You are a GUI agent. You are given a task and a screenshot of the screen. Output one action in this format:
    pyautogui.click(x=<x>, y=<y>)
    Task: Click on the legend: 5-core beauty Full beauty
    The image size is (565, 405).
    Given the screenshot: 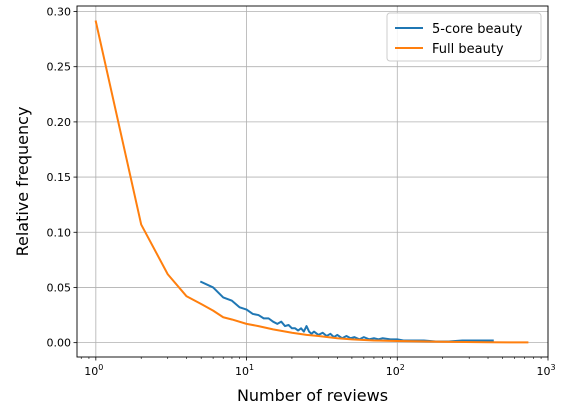 What is the action you would take?
    pyautogui.click(x=464, y=37)
    